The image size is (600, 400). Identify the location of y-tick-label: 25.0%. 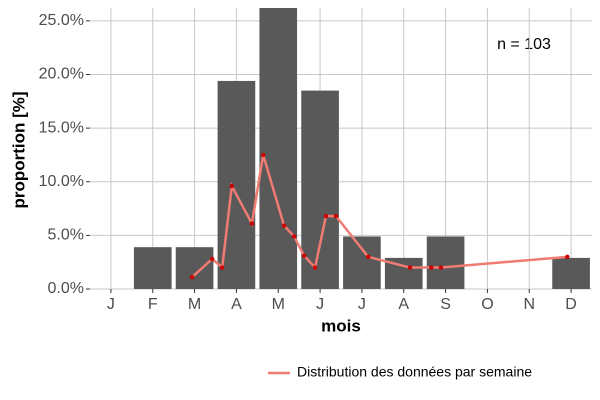
(61, 20).